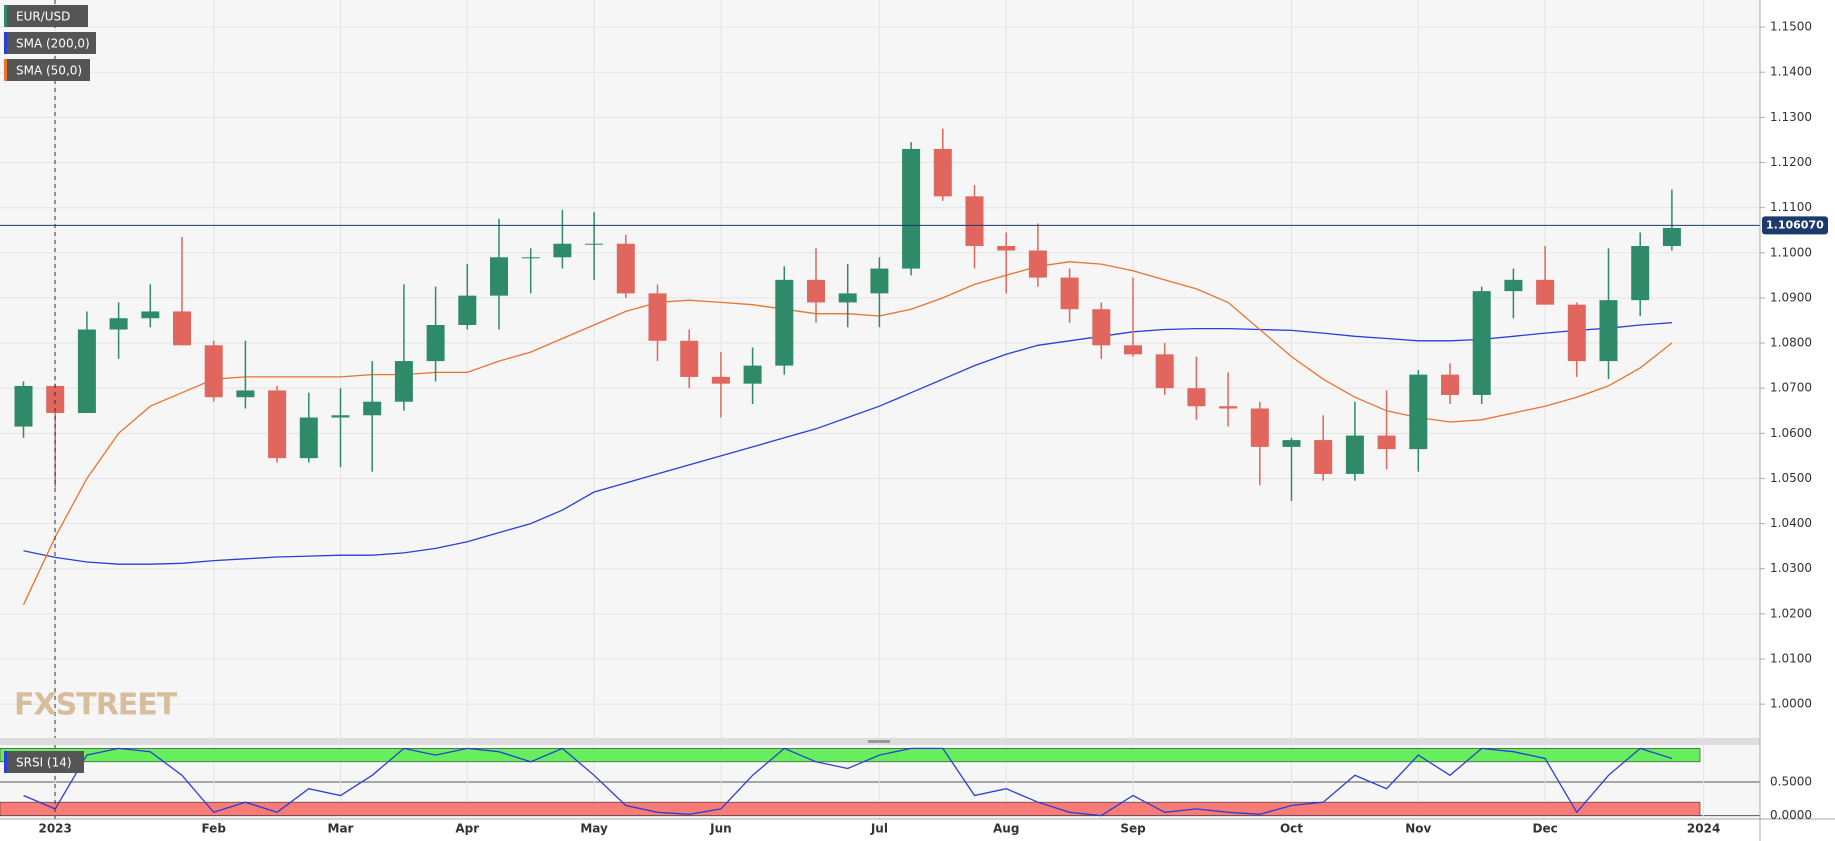 This screenshot has width=1835, height=841. I want to click on legend-item: SRSI (14), so click(44, 762).